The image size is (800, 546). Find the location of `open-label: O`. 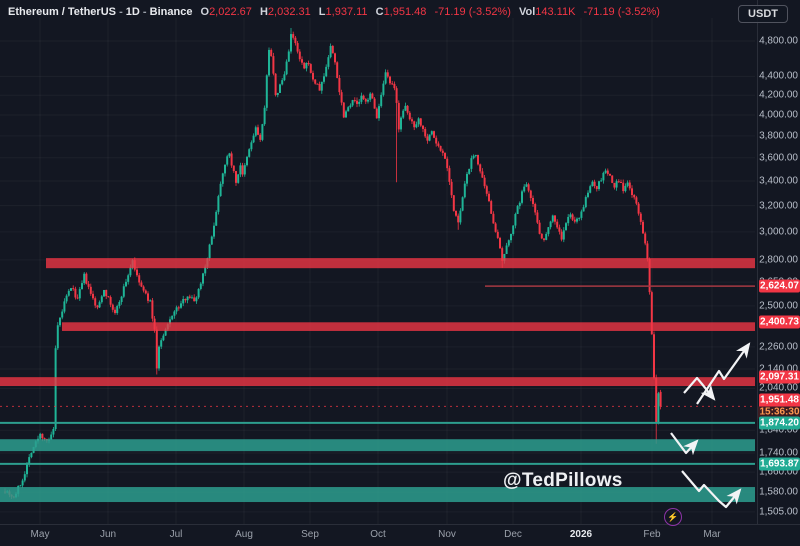

open-label: O is located at coordinates (205, 12).